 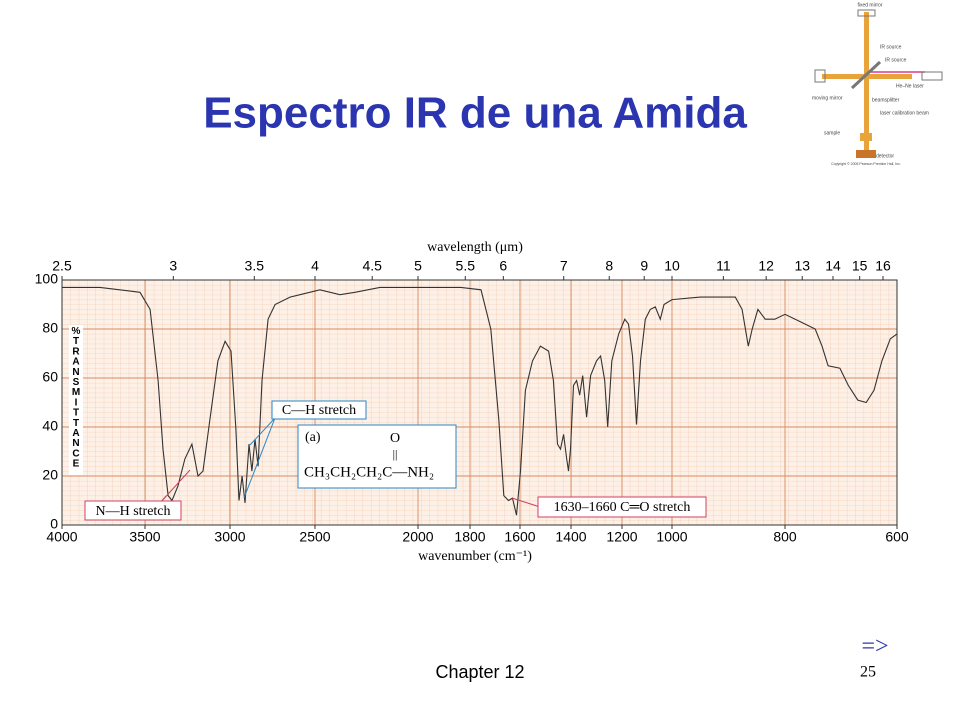 I want to click on y-tick-label: 60, so click(x=50, y=377).